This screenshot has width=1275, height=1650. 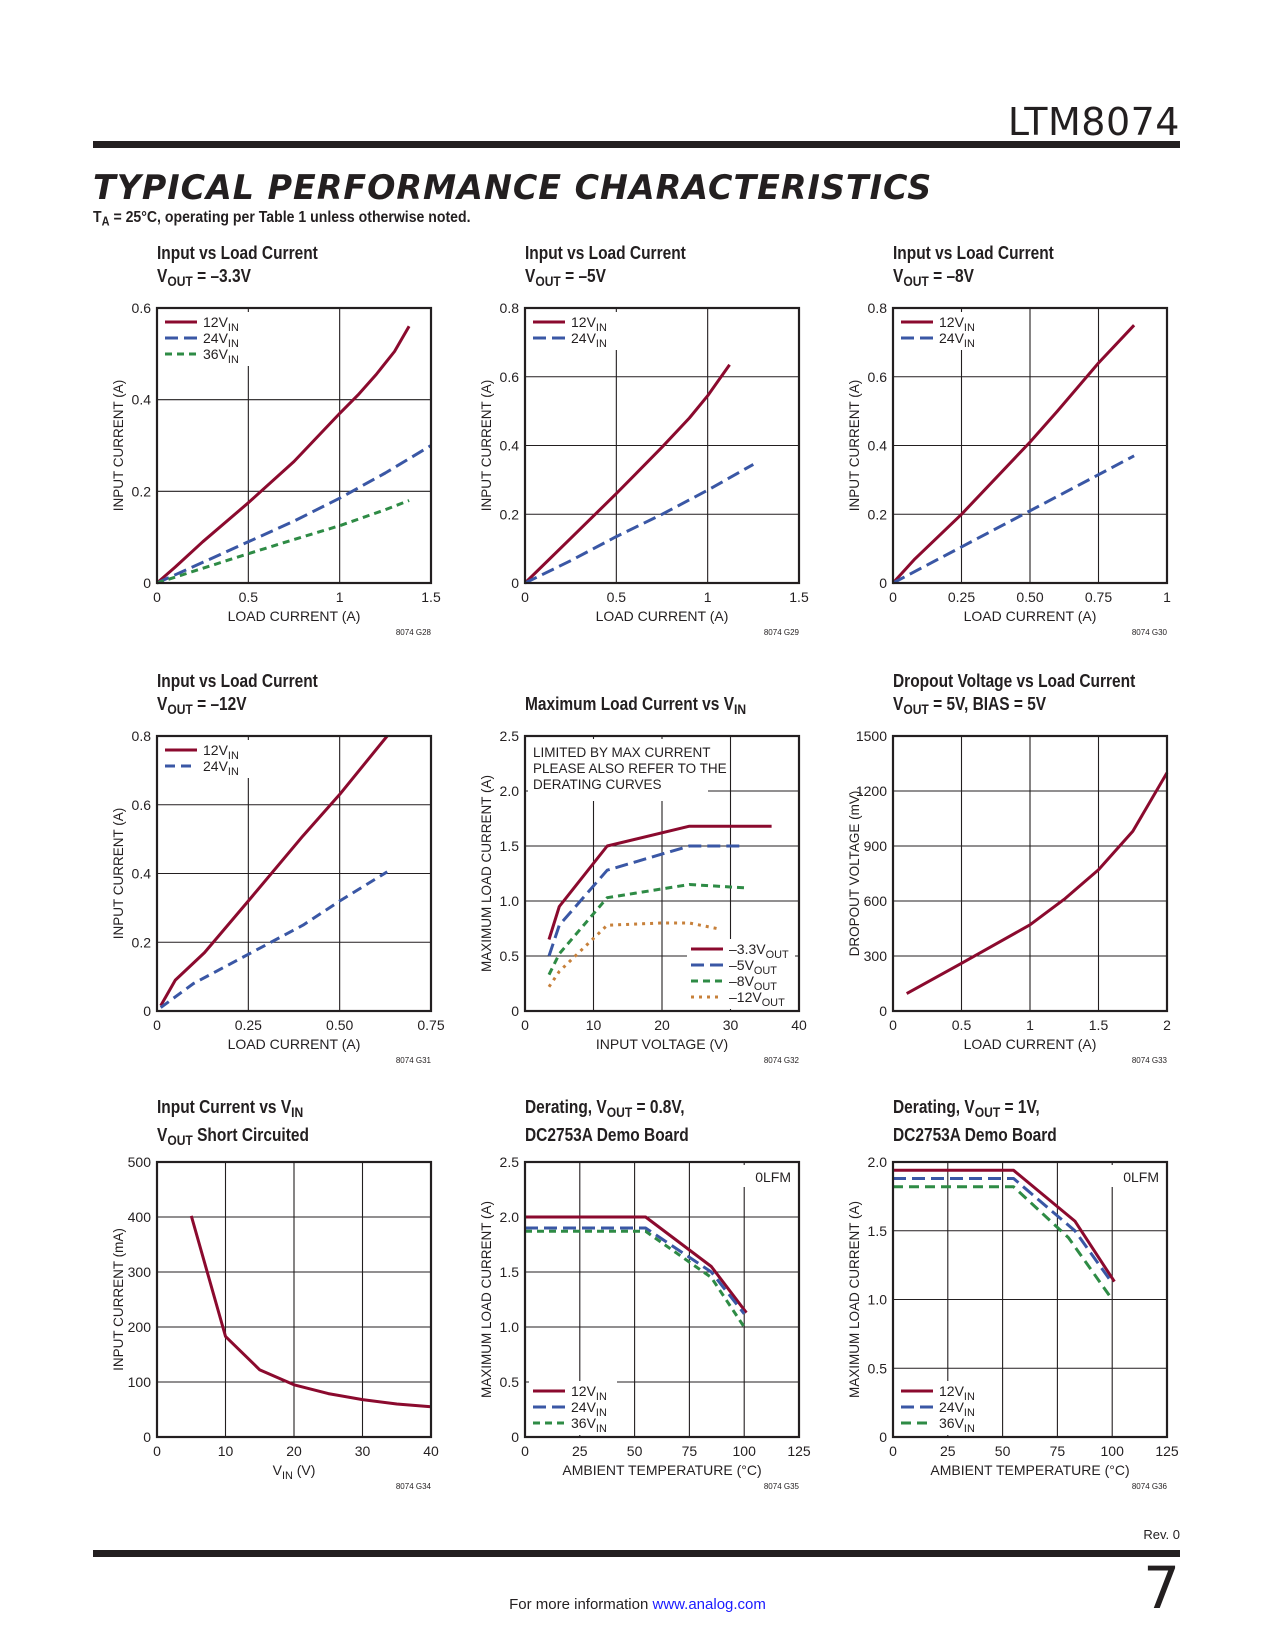 I want to click on x-tick-label: 2, so click(x=1167, y=1025).